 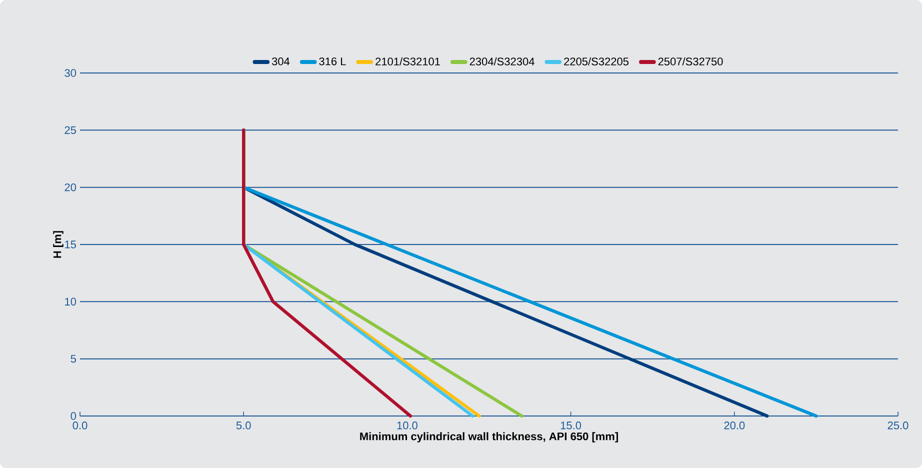 I want to click on y-tick-label: 0, so click(x=73, y=416).